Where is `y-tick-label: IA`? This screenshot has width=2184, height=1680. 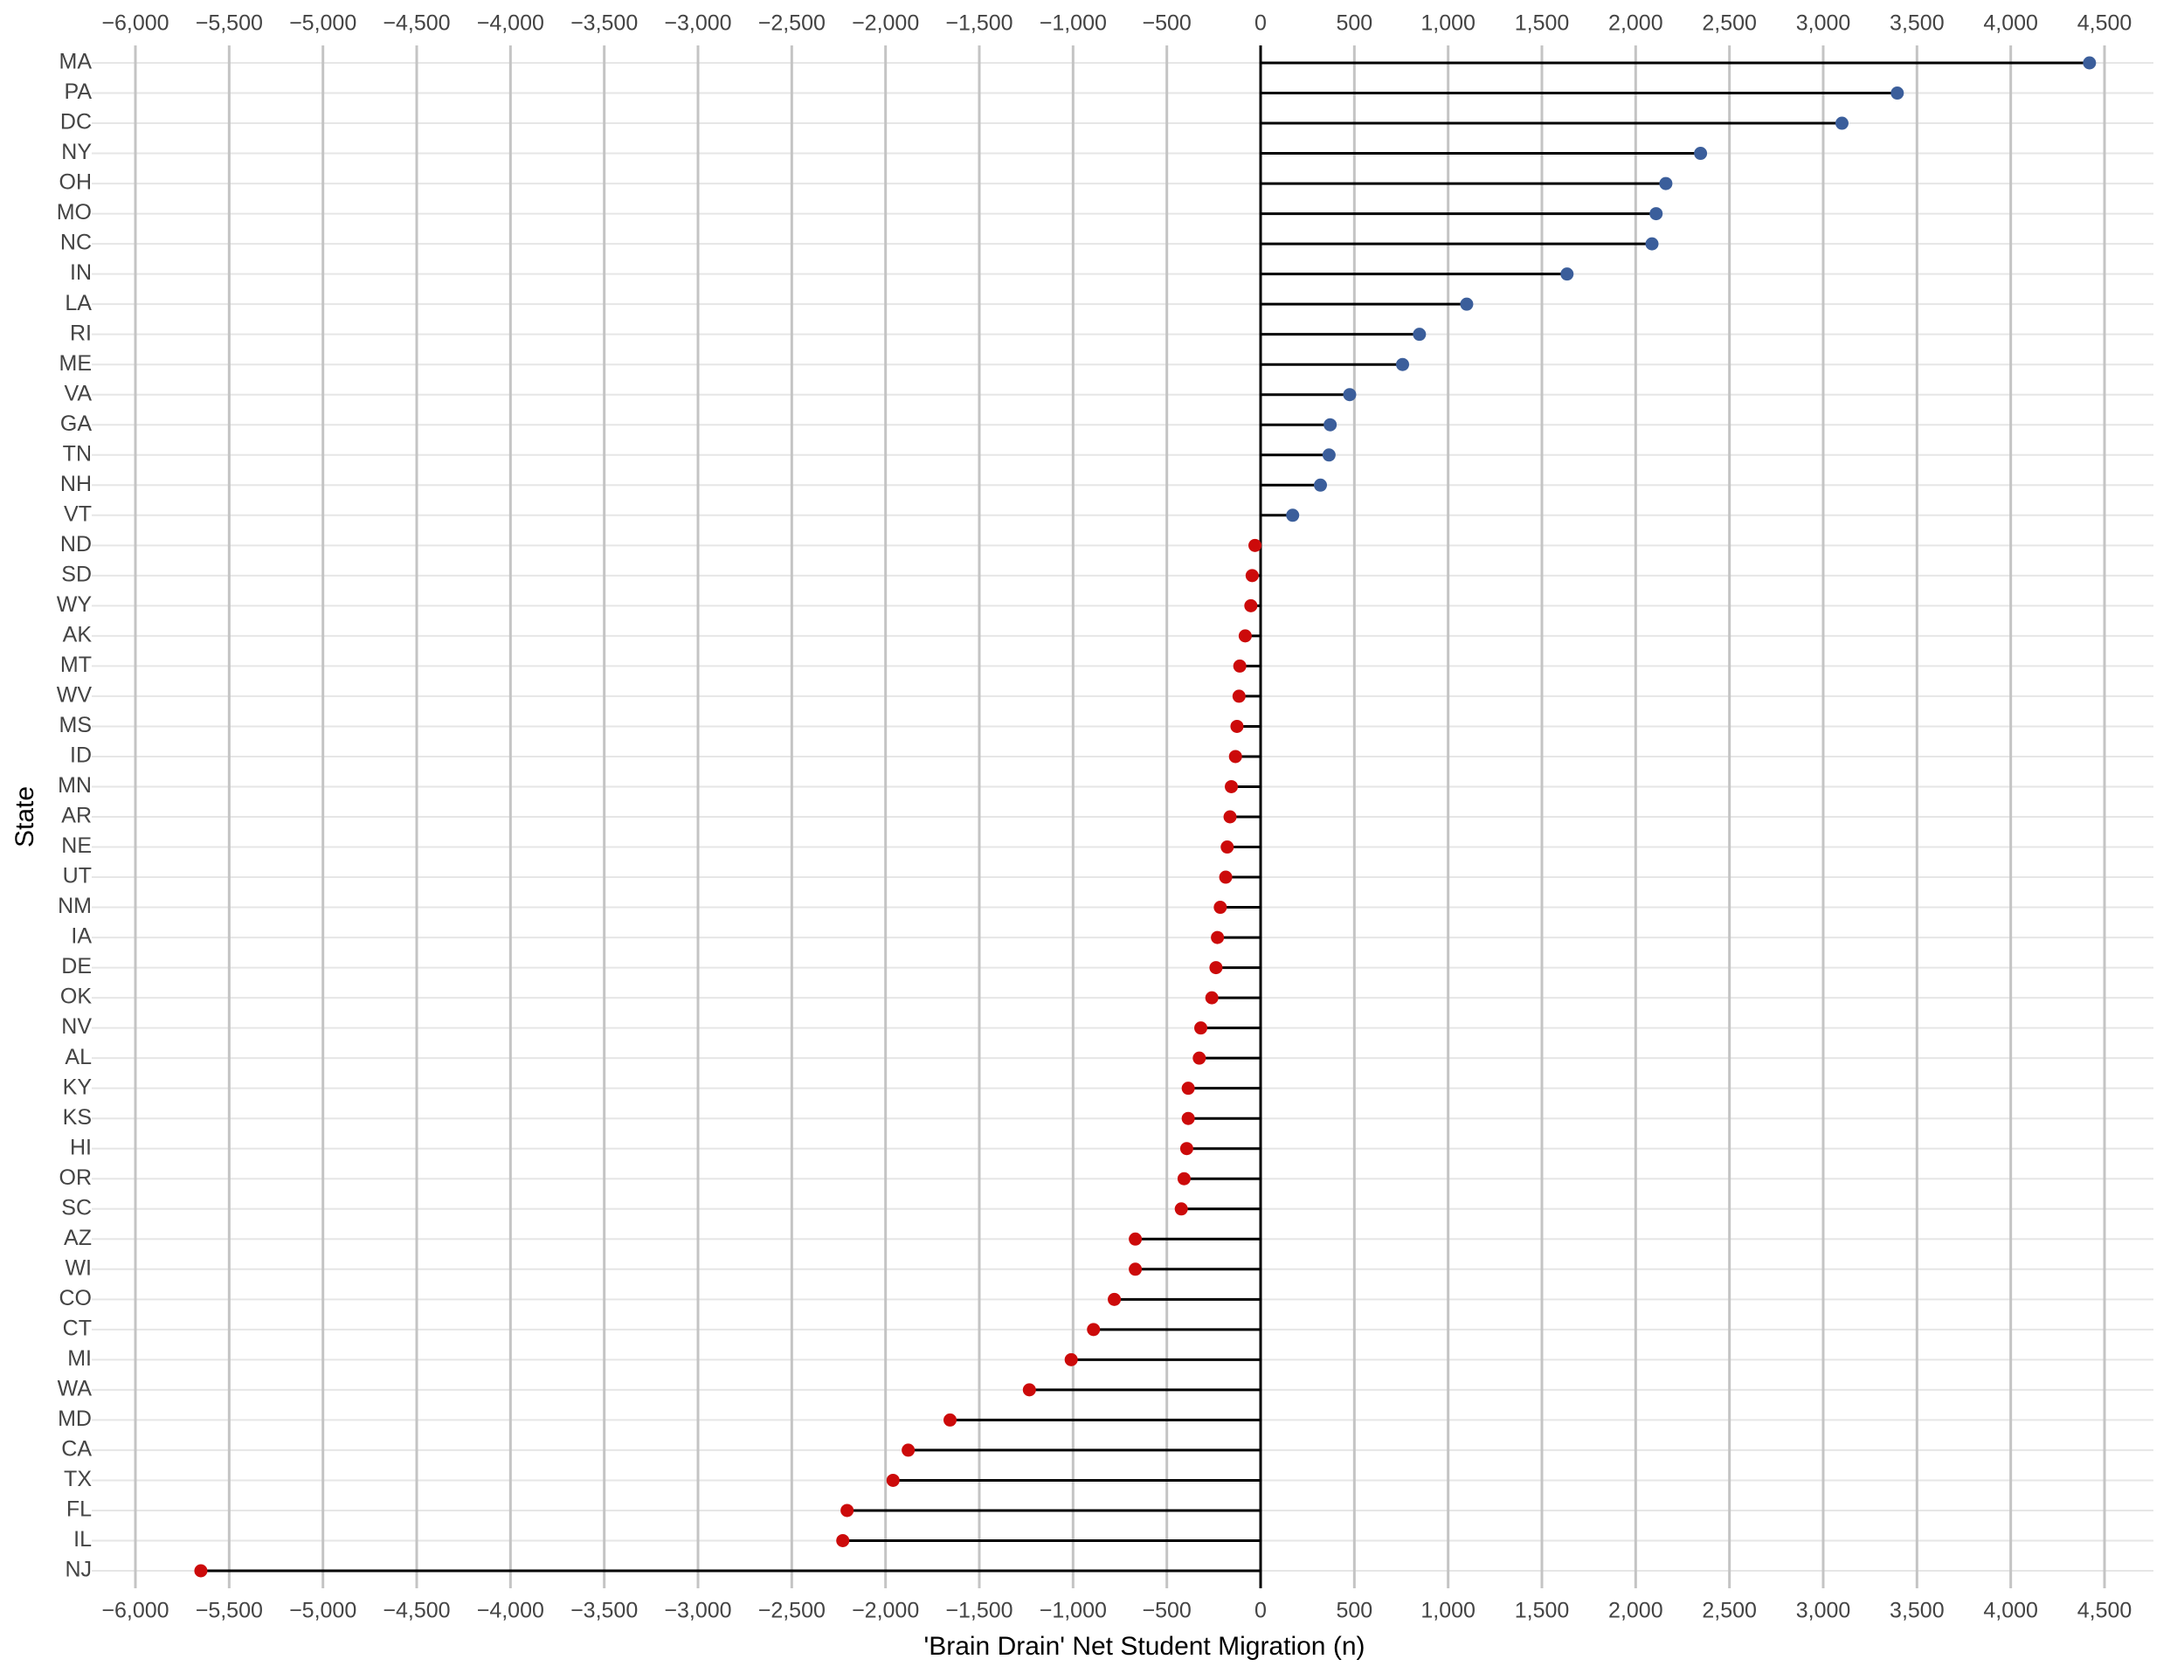 y-tick-label: IA is located at coordinates (81, 936).